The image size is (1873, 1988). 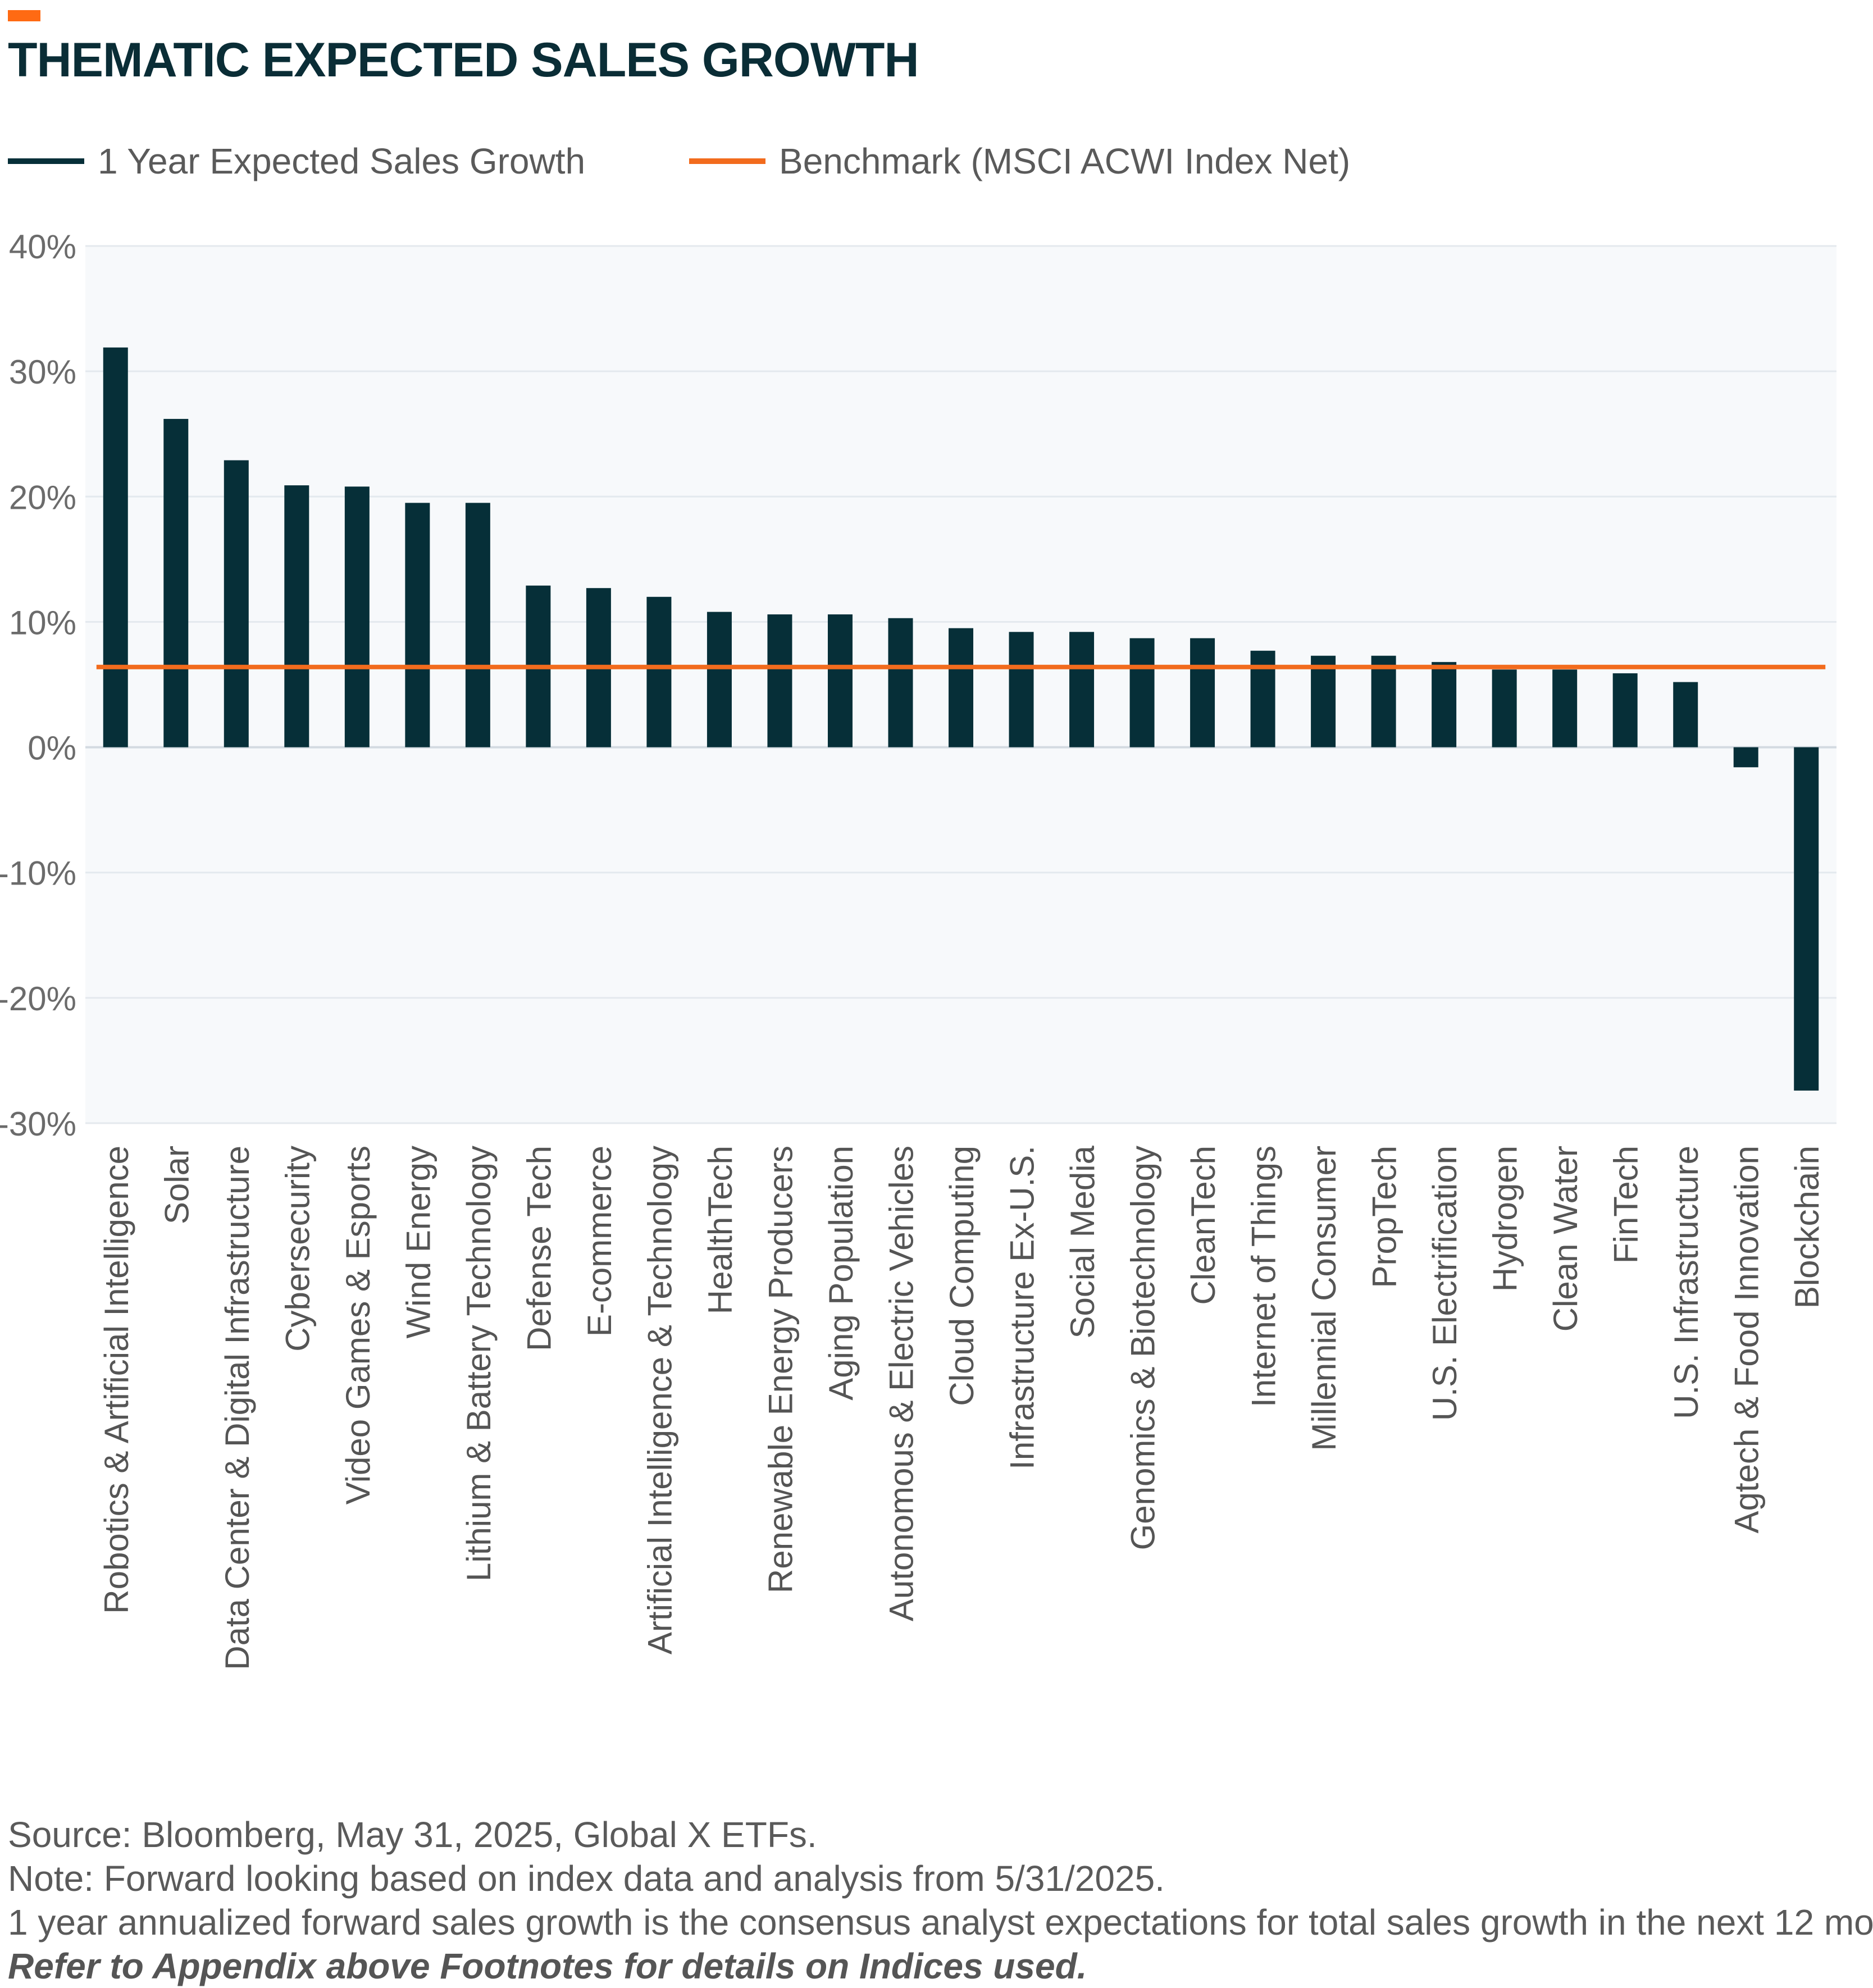 What do you see at coordinates (901, 1383) in the screenshot?
I see `x-tick-label: Autonomous & Electric Vehicles` at bounding box center [901, 1383].